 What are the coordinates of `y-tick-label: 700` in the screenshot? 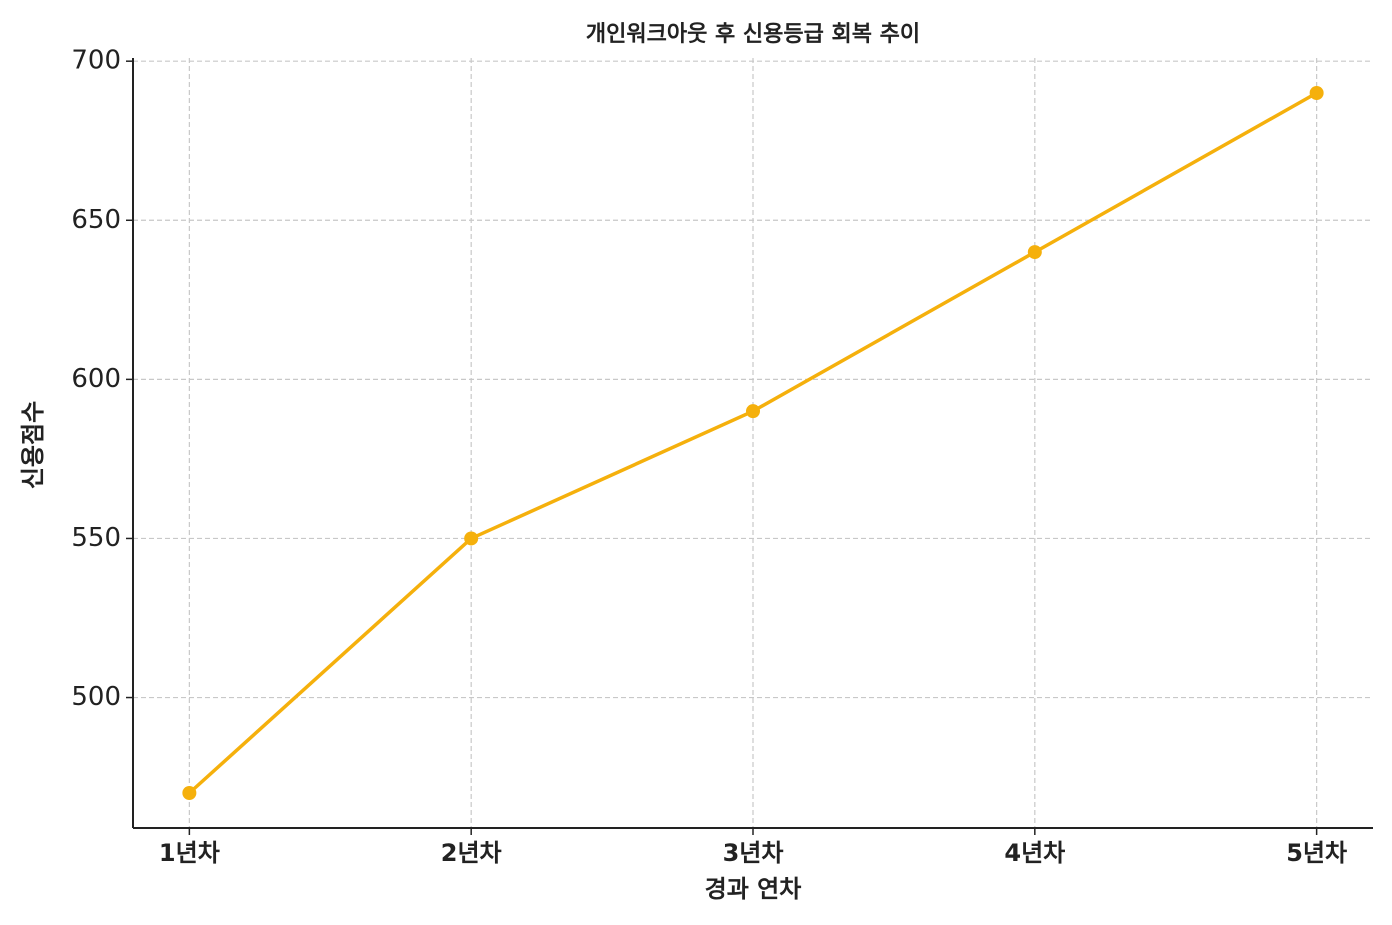 It's located at (96, 61).